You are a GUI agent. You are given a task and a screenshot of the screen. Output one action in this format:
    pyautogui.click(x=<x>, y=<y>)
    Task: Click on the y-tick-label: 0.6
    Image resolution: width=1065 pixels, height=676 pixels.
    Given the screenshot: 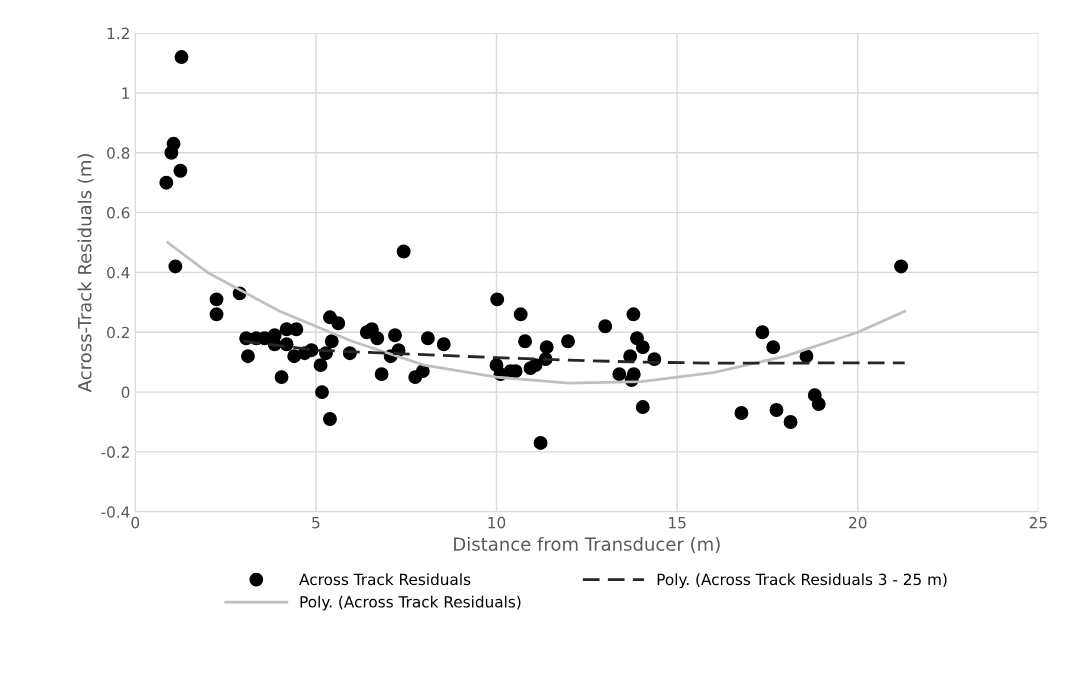 What is the action you would take?
    pyautogui.click(x=118, y=213)
    